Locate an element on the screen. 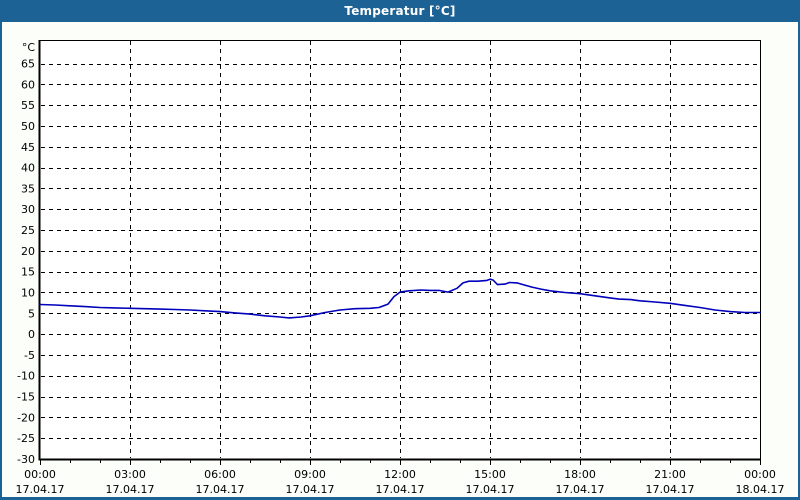 This screenshot has width=800, height=500. y-tick-label: -20 is located at coordinates (26, 417).